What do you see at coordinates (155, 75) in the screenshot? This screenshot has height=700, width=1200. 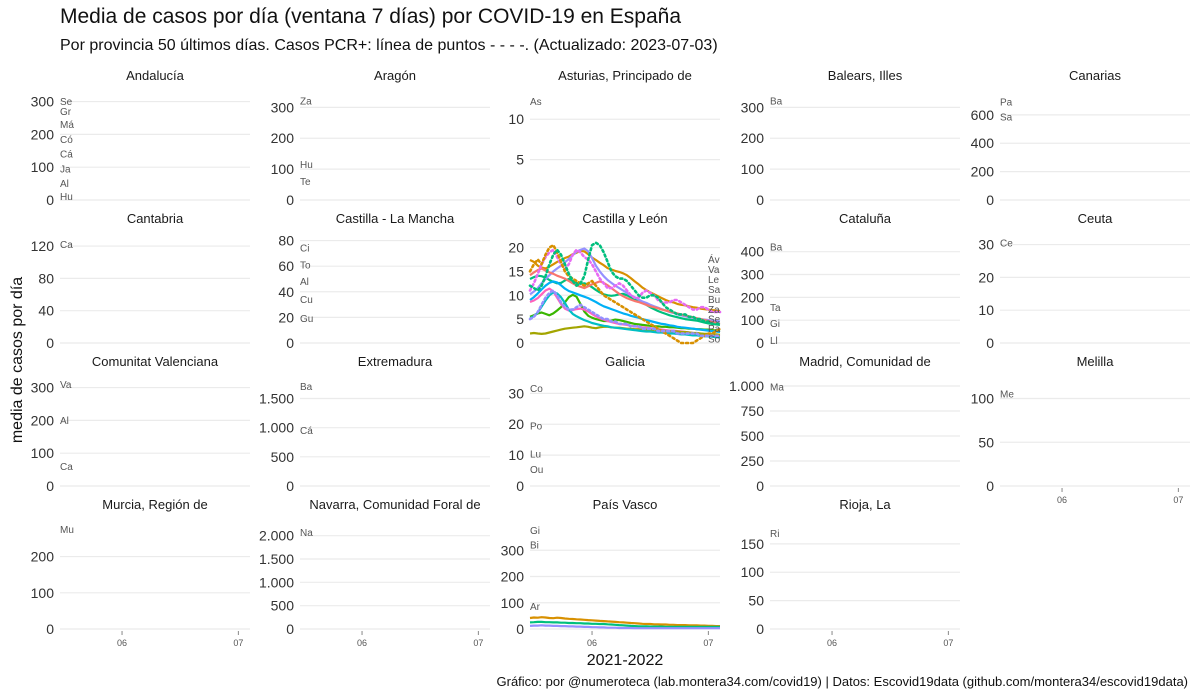 I see `panel-title-andalucia: Andalucía` at bounding box center [155, 75].